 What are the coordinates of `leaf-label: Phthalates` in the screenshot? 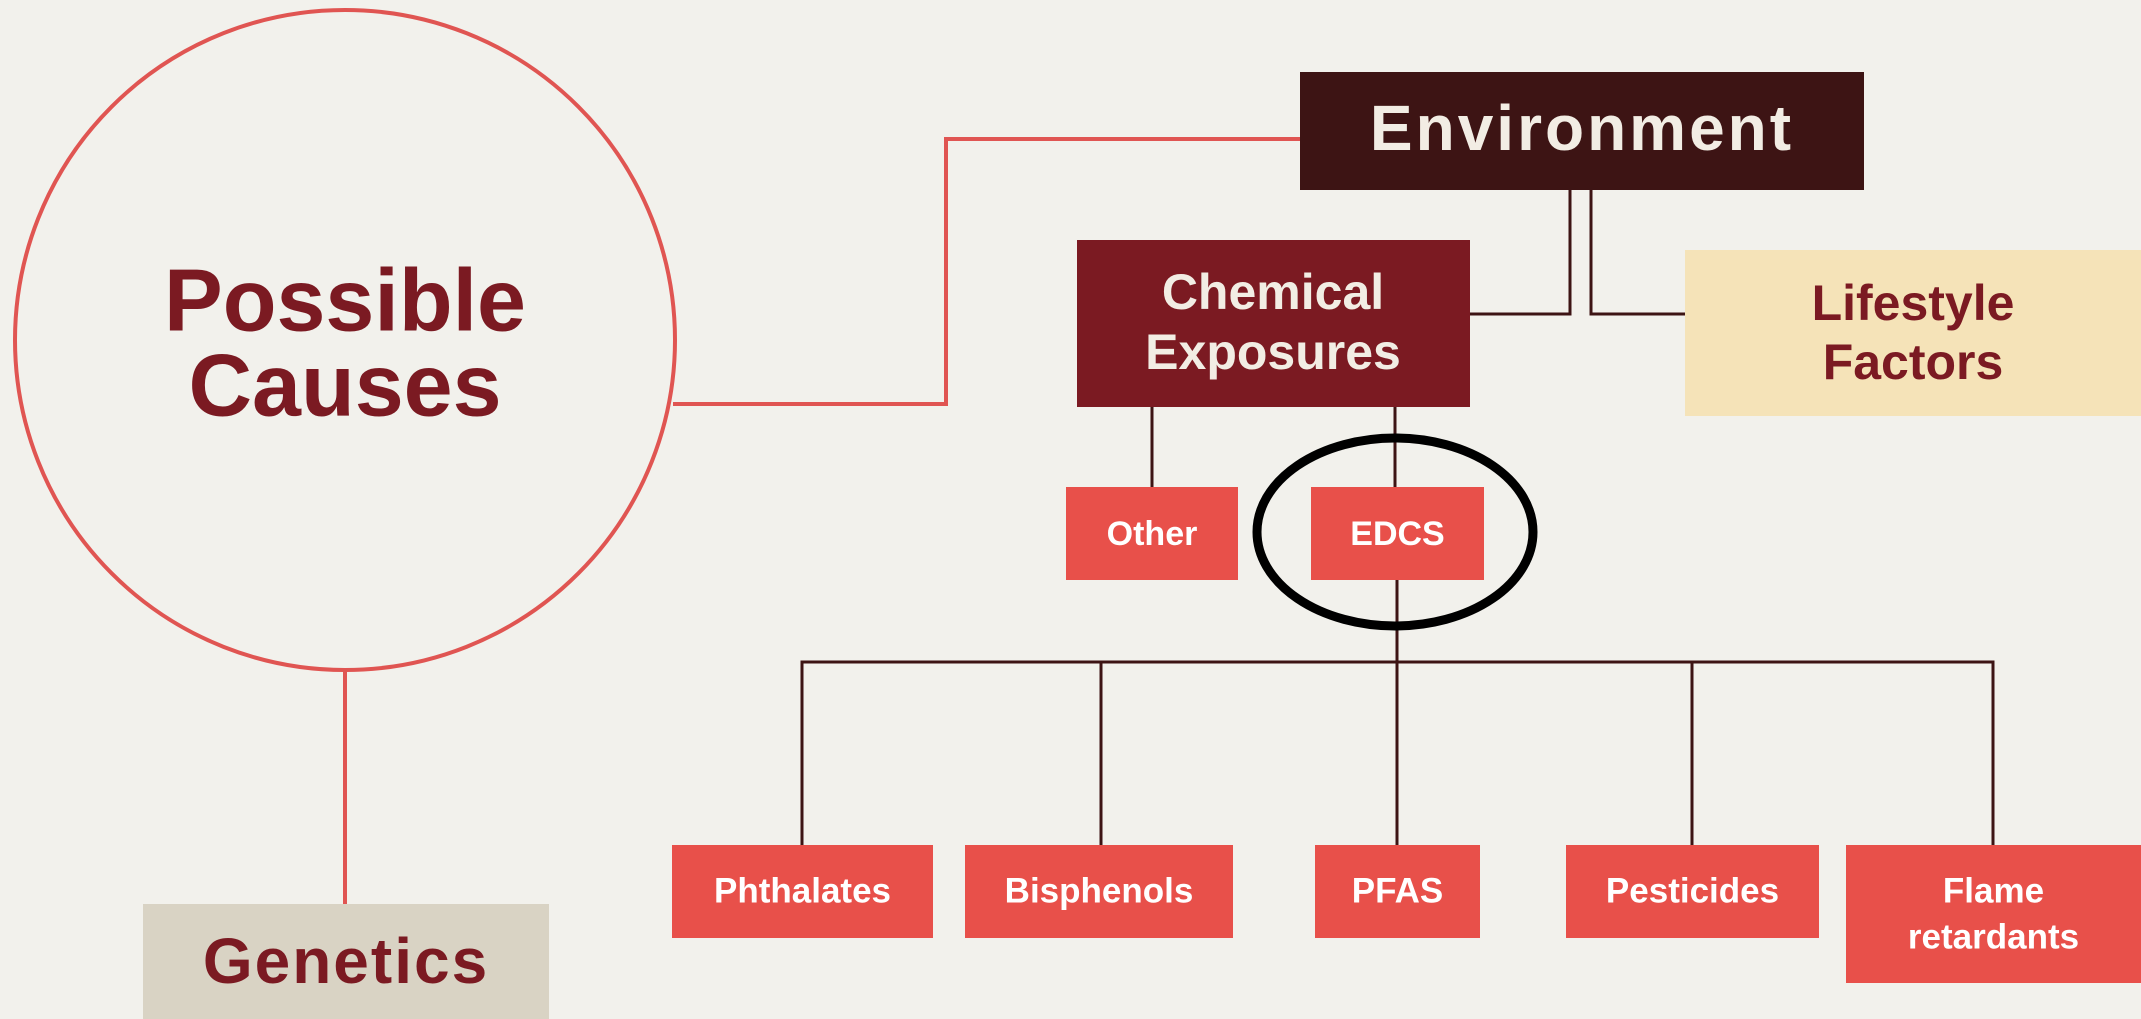 It's located at (802, 890).